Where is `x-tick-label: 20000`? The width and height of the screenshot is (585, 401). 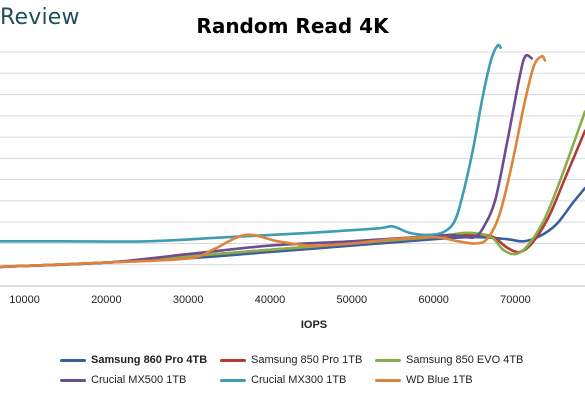
x-tick-label: 20000 is located at coordinates (106, 300).